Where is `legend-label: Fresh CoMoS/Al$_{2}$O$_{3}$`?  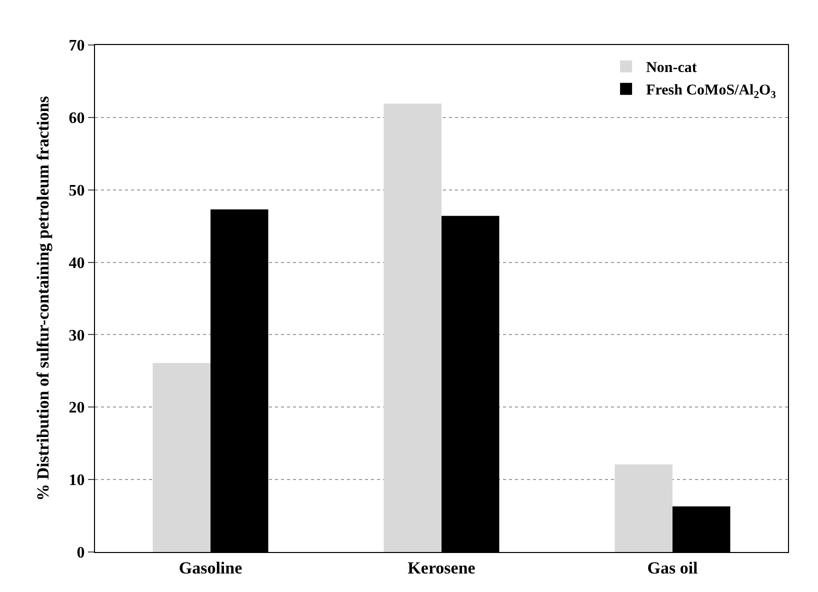 legend-label: Fresh CoMoS/Al$_{2}$O$_{3}$ is located at coordinates (711, 91).